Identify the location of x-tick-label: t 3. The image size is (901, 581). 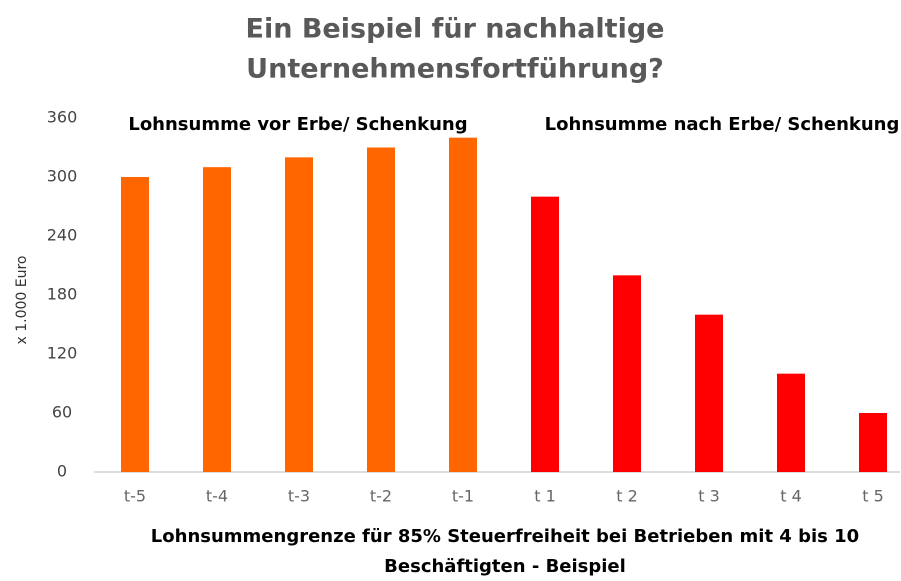
(709, 496).